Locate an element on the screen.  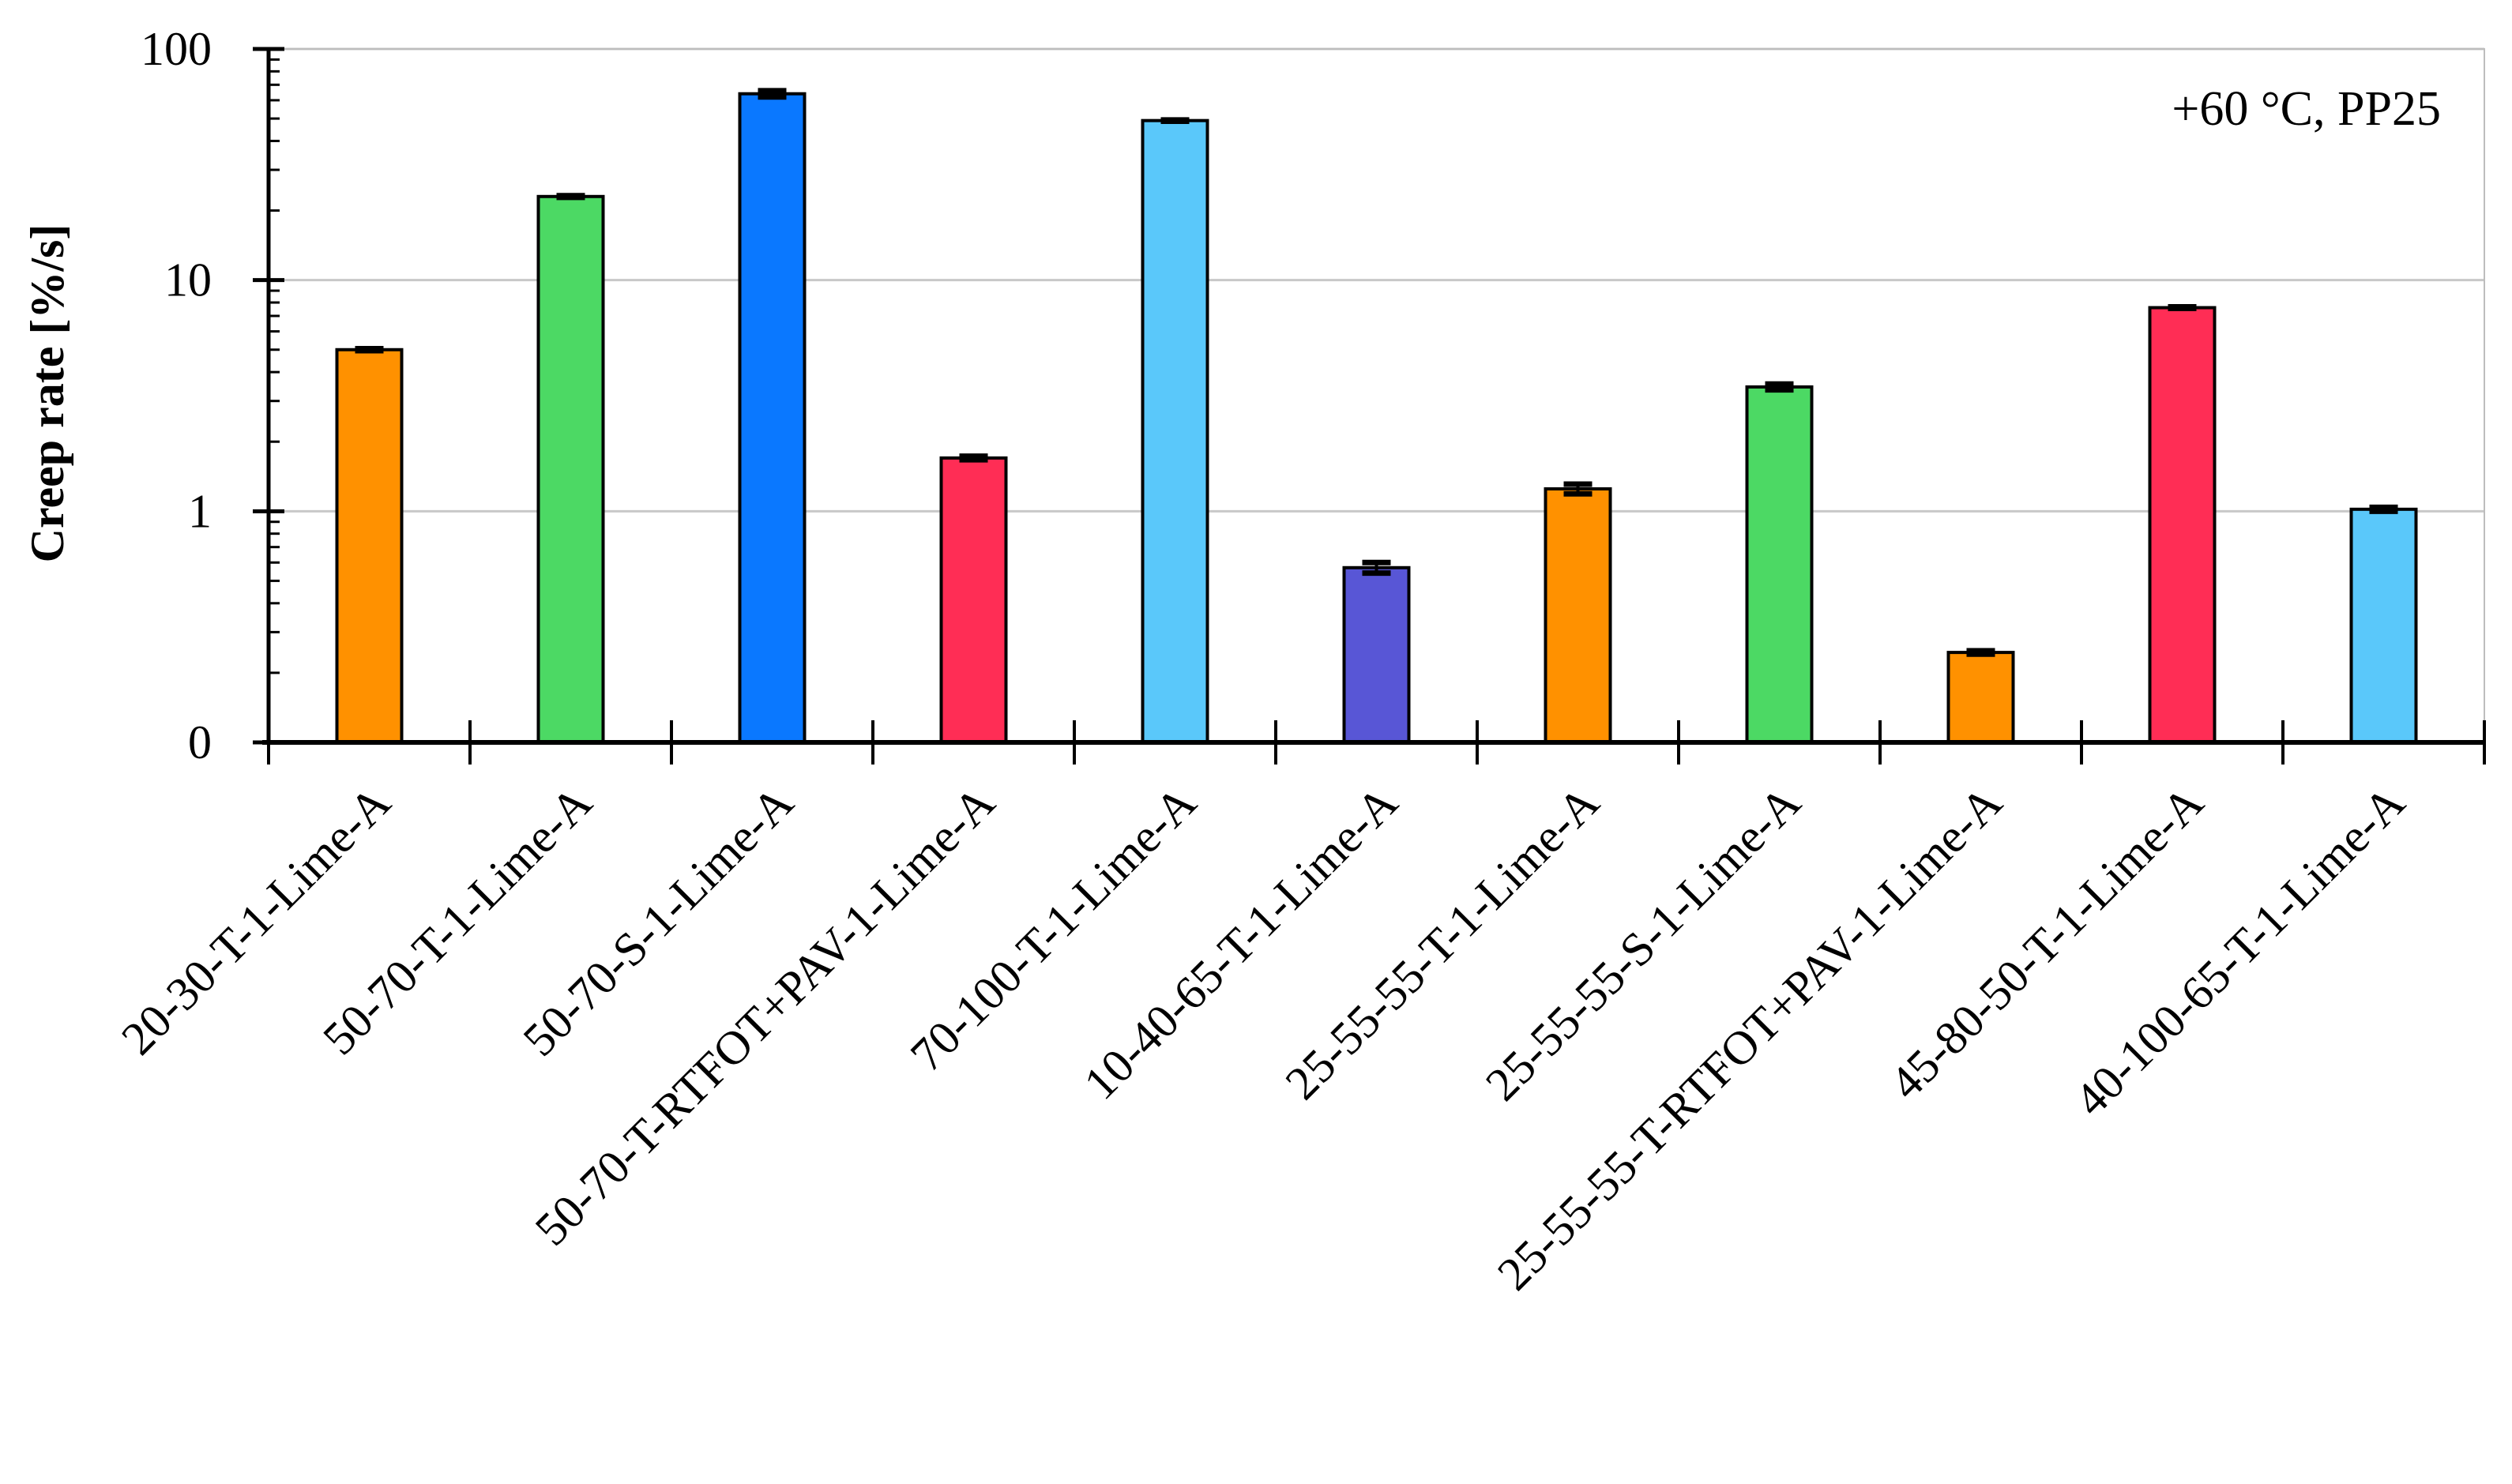
y-tick-label: 1 is located at coordinates (200, 511).